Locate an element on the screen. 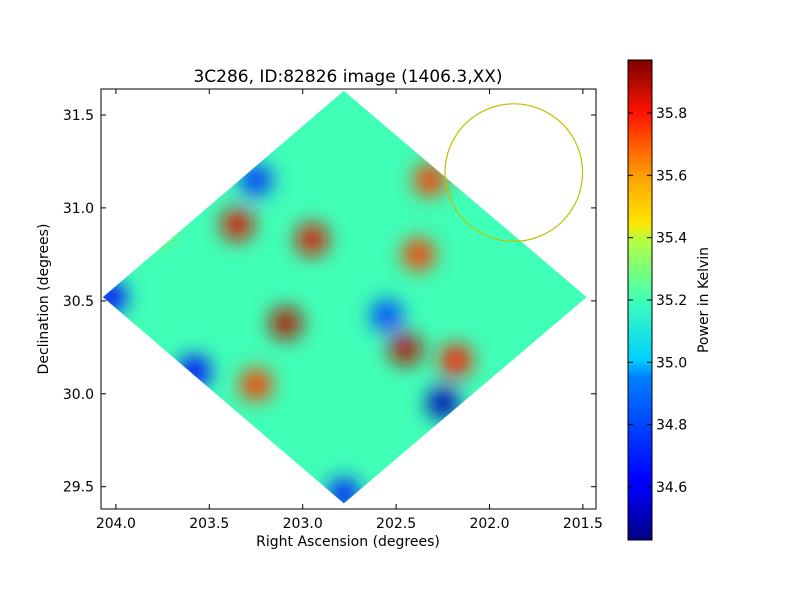 The height and width of the screenshot is (604, 800). x-tick-label: 204.0 is located at coordinates (116, 524).